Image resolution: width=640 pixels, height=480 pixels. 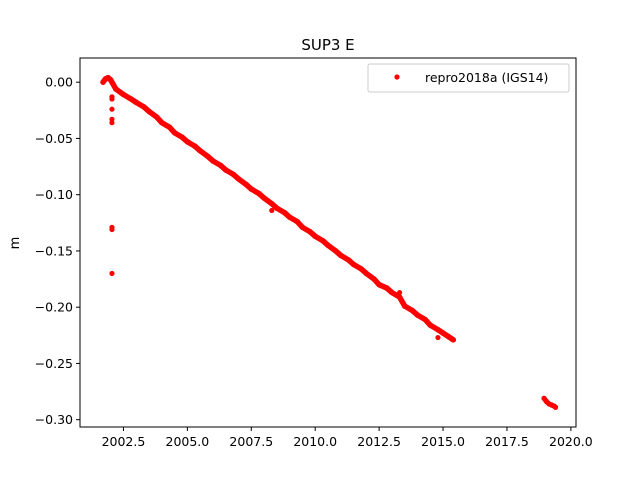 What do you see at coordinates (54, 194) in the screenshot?
I see `y-tick-label: −0.10` at bounding box center [54, 194].